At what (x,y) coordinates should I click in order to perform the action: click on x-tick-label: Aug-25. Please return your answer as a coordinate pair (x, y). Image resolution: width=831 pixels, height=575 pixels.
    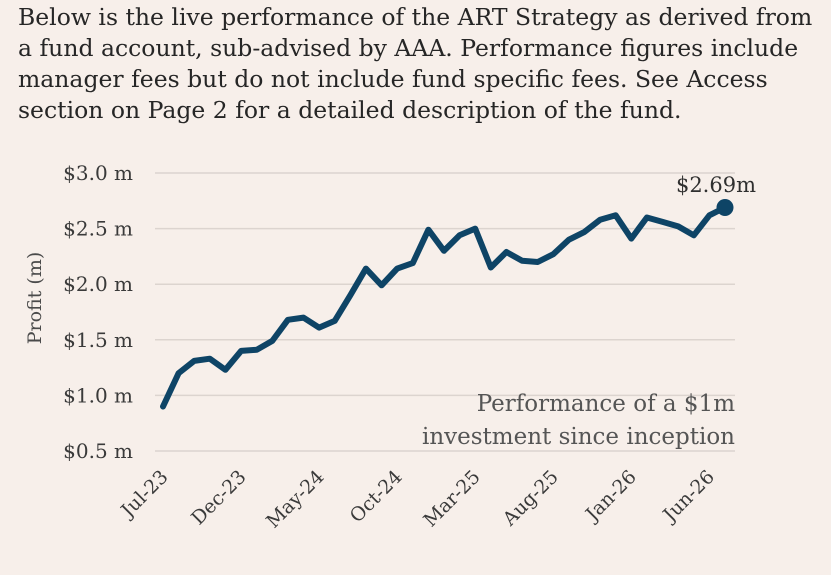
    Looking at the image, I should click on (530, 498).